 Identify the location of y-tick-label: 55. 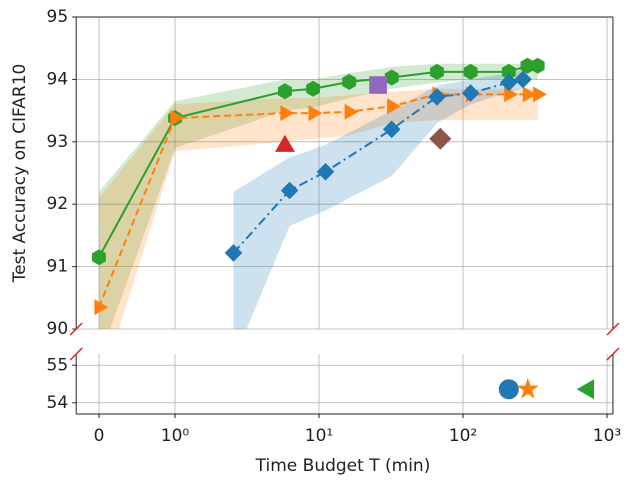
(58, 365).